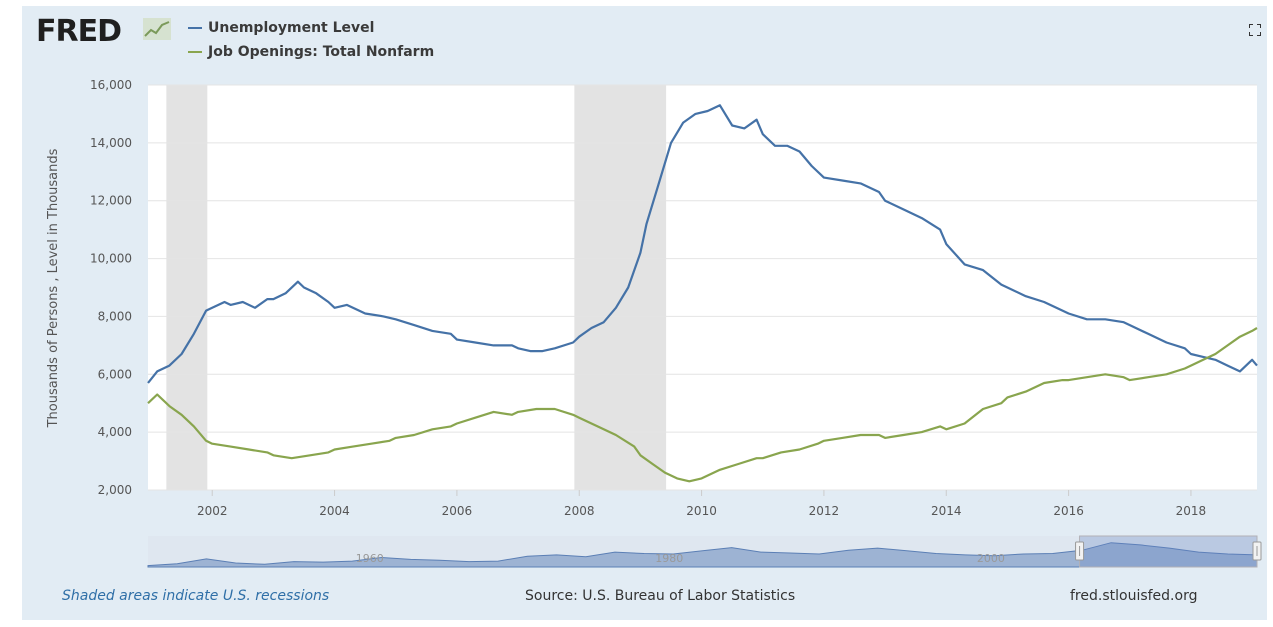 Image resolution: width=1273 pixels, height=627 pixels. What do you see at coordinates (660, 596) in the screenshot?
I see `source-text: Source: U.S. Bureau of Labor Statistics` at bounding box center [660, 596].